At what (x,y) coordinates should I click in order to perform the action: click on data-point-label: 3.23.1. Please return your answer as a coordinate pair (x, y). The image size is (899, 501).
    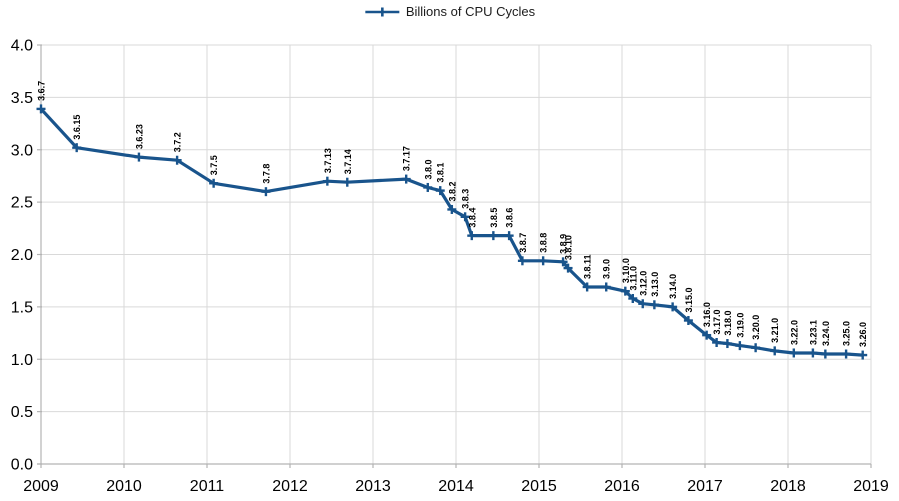
    Looking at the image, I should click on (813, 332).